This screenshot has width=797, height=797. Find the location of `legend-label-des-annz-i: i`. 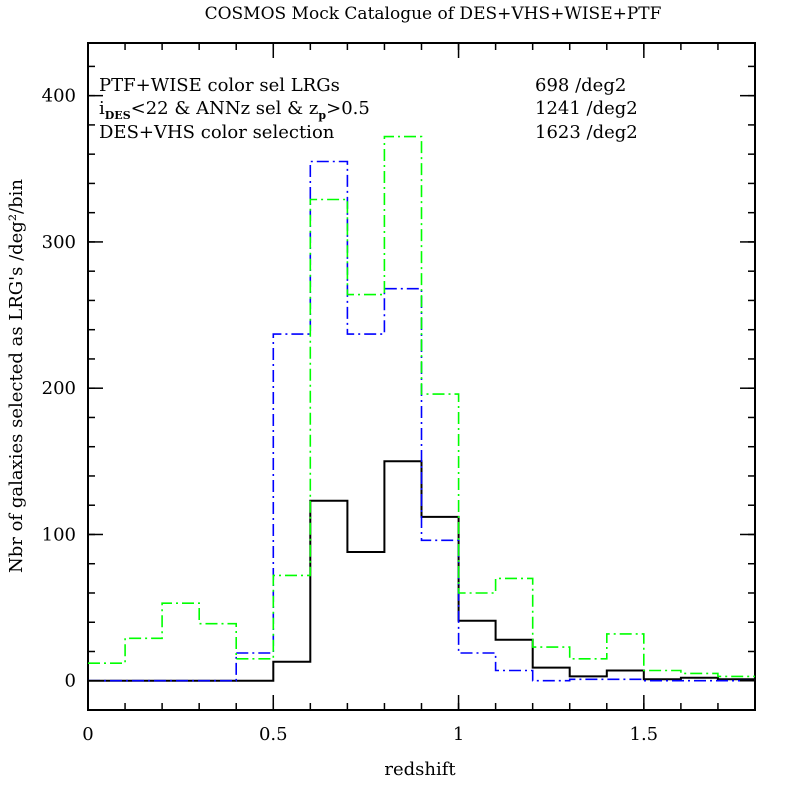

legend-label-des-annz-i: i is located at coordinates (102, 108).